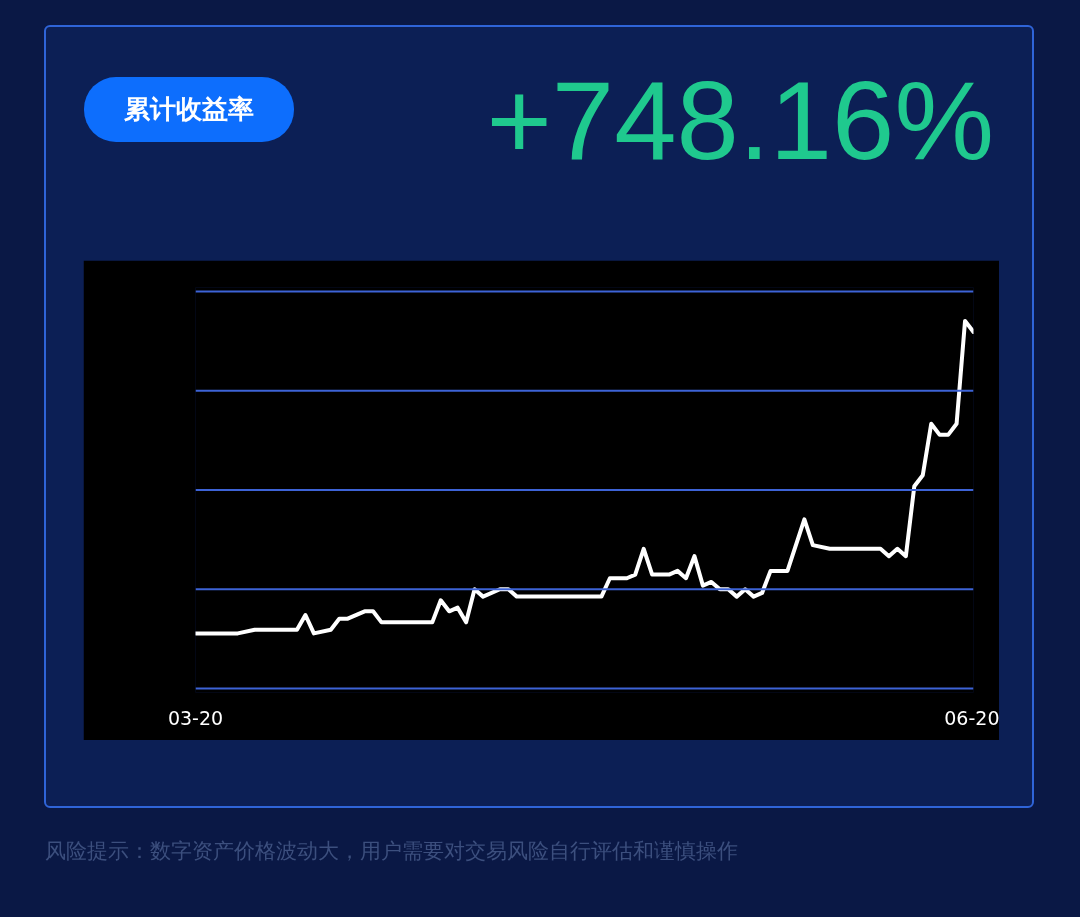 Image resolution: width=1080 pixels, height=917 pixels. I want to click on chart-title: 累计收益率, so click(189, 110).